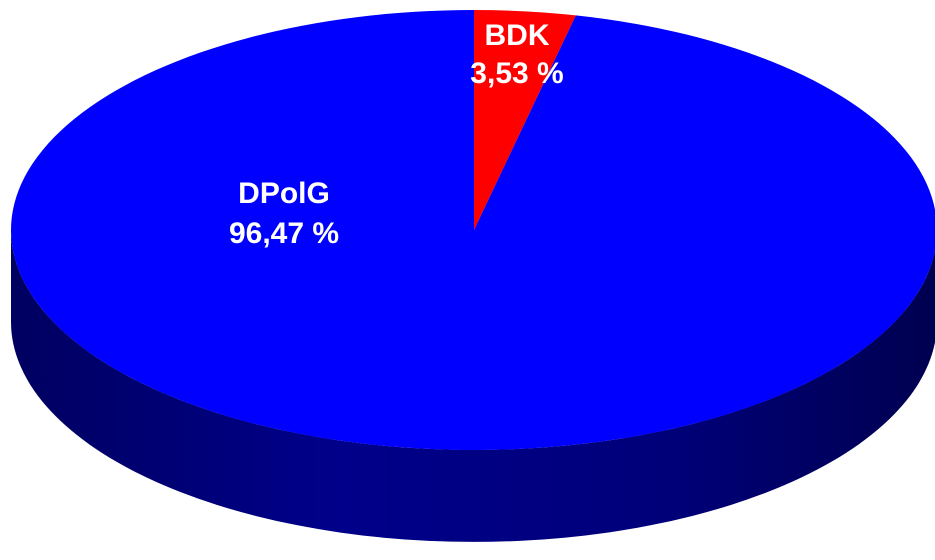  I want to click on pie-slice-bdk, so click(525, 120).